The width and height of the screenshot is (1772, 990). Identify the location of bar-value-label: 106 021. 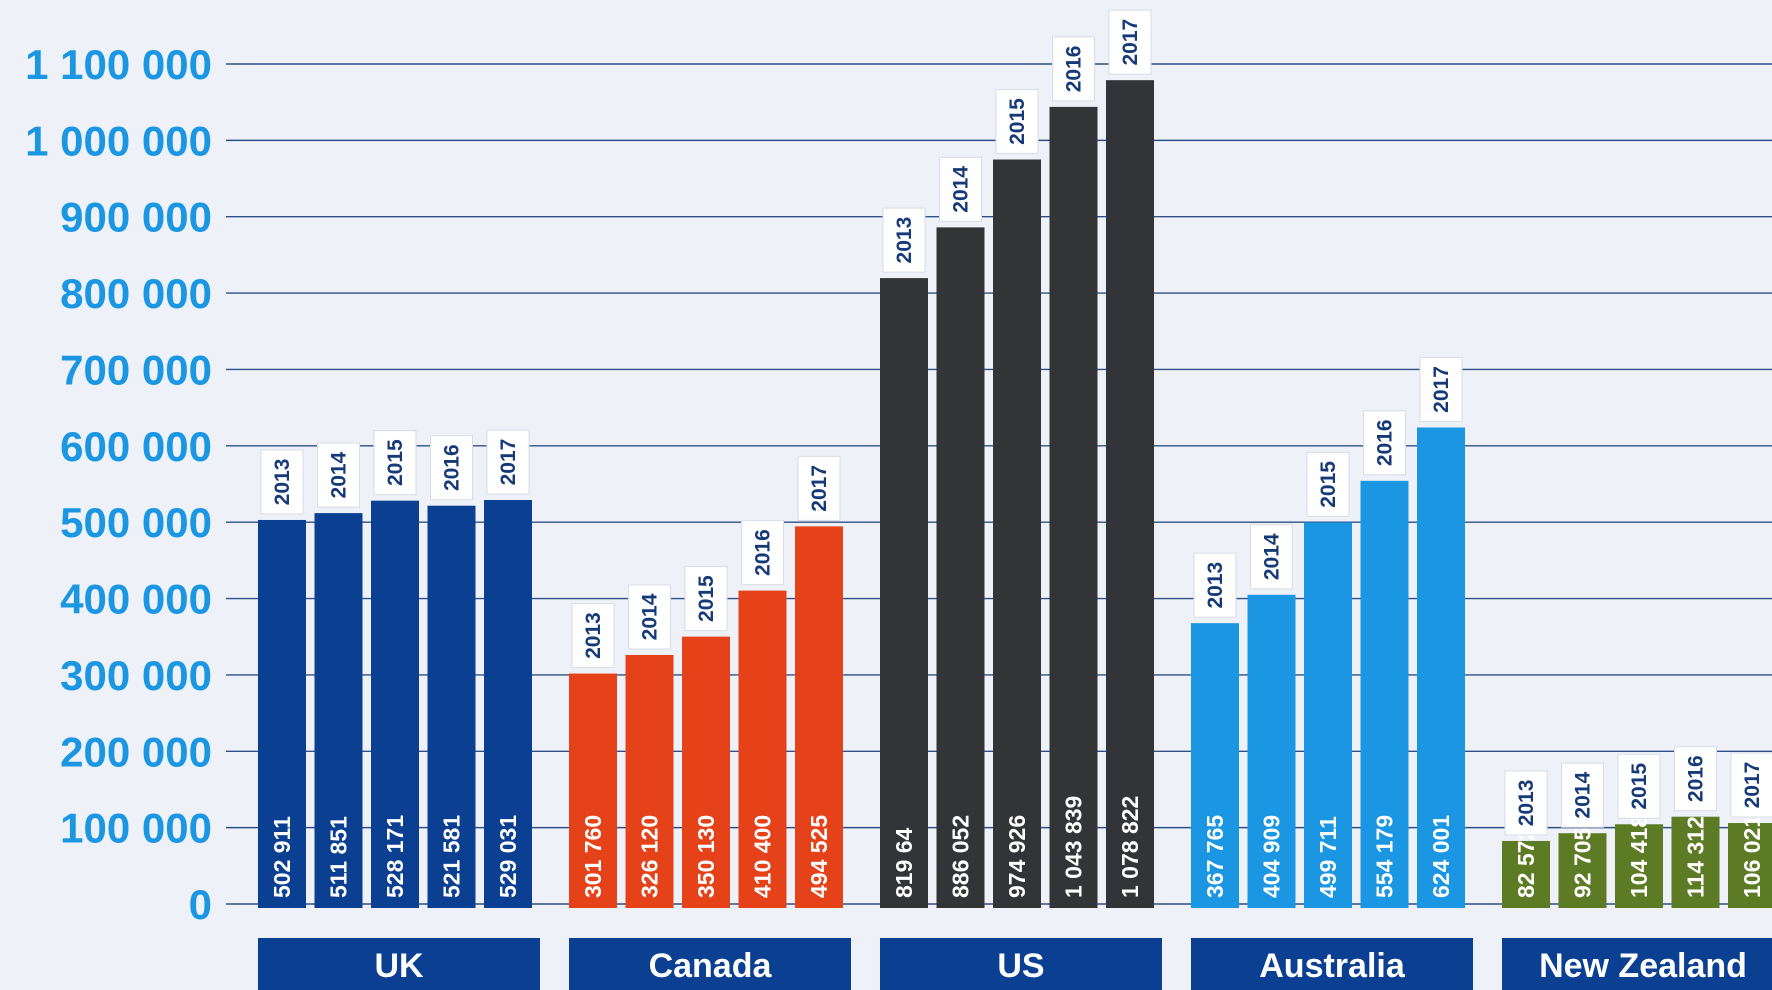
(1752, 856).